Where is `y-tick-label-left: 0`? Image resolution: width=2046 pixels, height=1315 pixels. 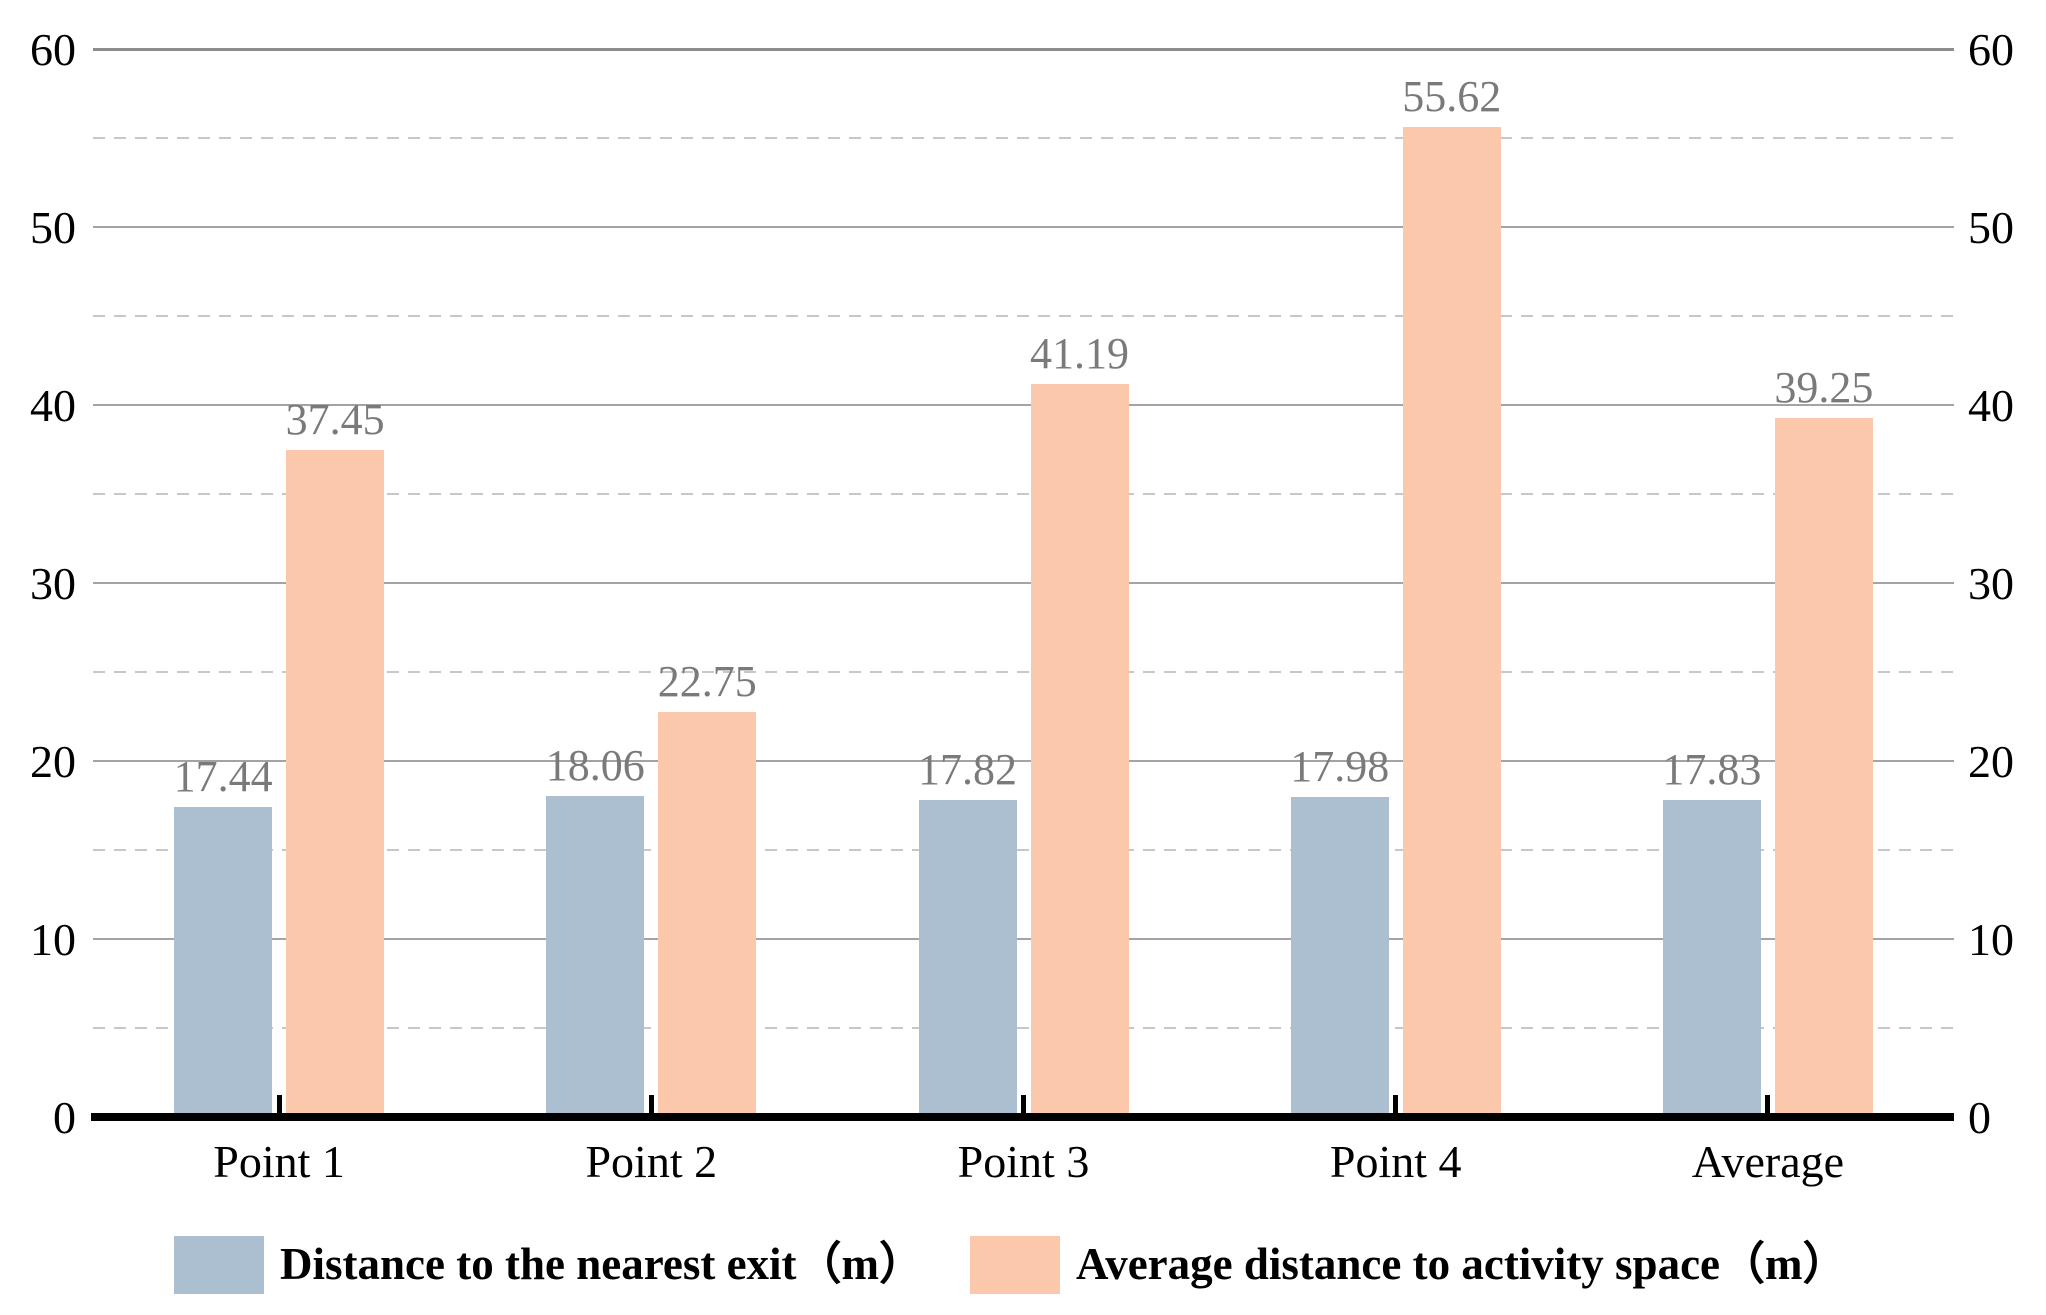
y-tick-label-left: 0 is located at coordinates (64, 1117).